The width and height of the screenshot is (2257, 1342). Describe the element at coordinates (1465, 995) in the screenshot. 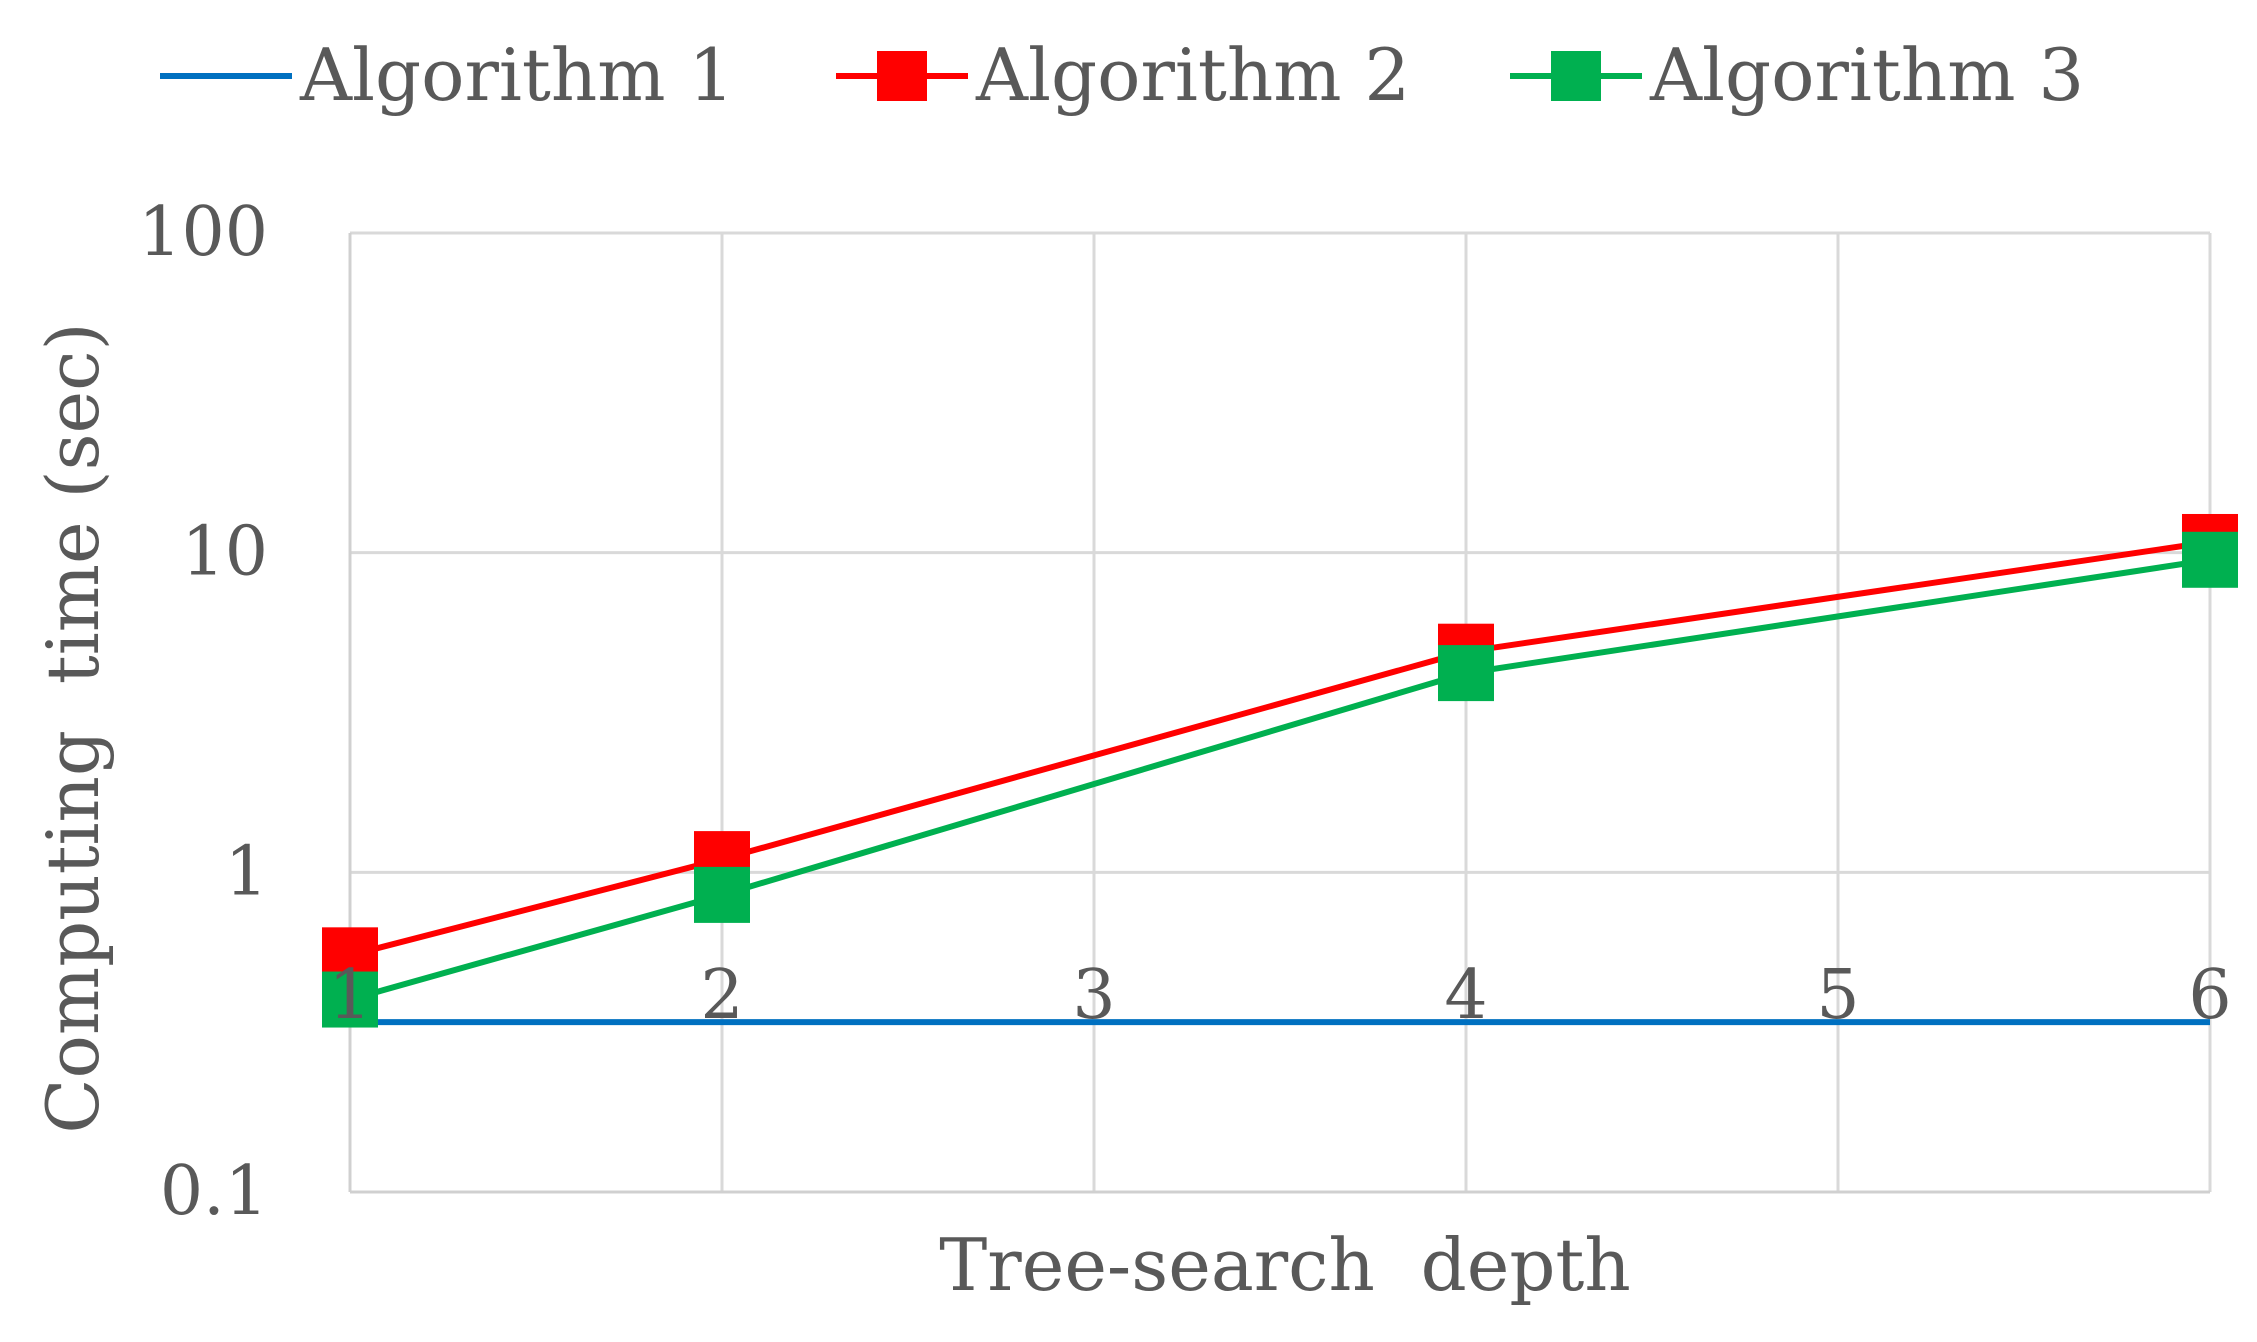

I see `x-tick-label: 4` at that location.